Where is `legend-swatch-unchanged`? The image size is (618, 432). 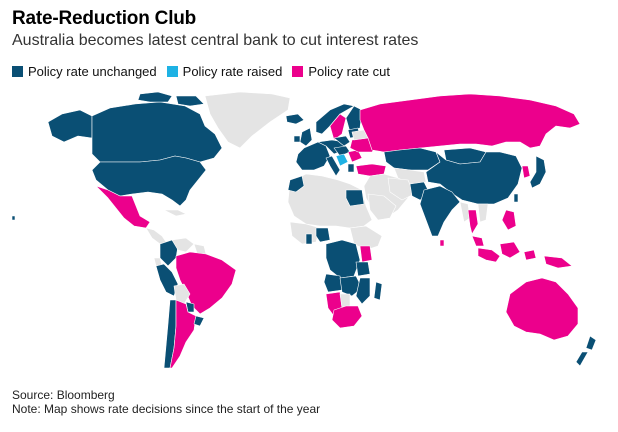
legend-swatch-unchanged is located at coordinates (17, 71).